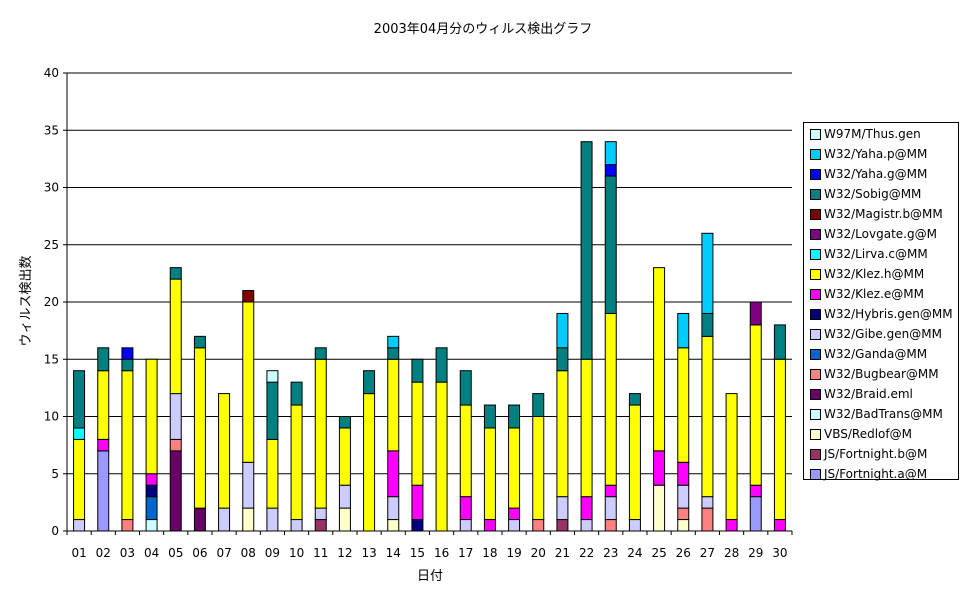 The width and height of the screenshot is (967, 601). I want to click on legend-item: W32/Ganda@MM, so click(868, 354).